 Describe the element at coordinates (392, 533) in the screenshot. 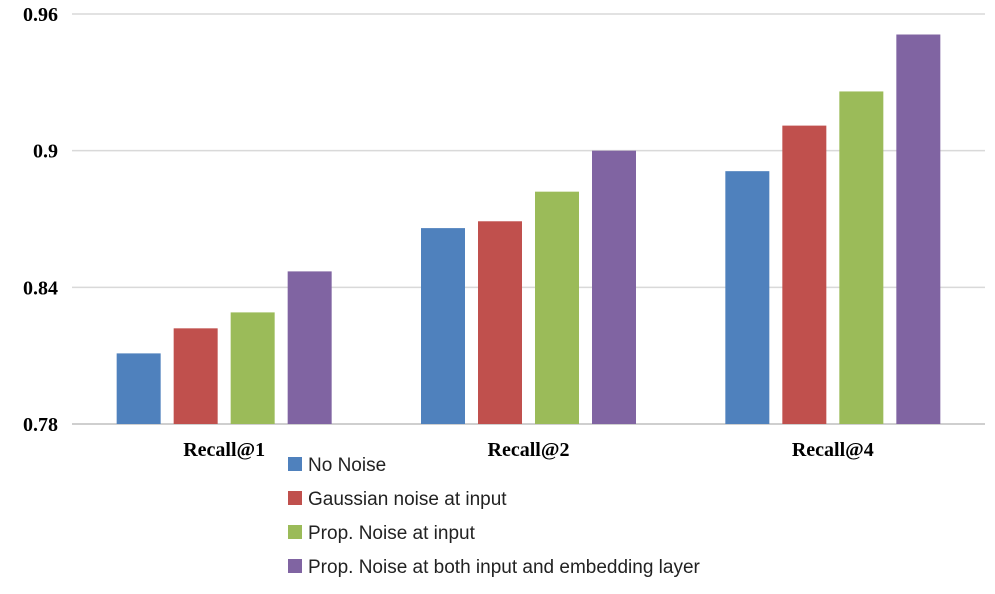

I see `legend-label: Prop. Noise at input` at that location.